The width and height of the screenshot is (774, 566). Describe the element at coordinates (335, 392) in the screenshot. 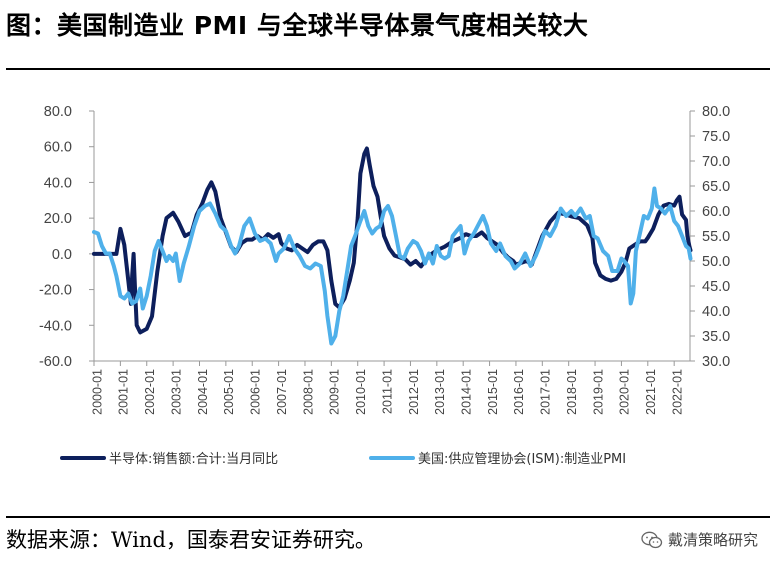

I see `x-tick-label: 2009-01` at that location.